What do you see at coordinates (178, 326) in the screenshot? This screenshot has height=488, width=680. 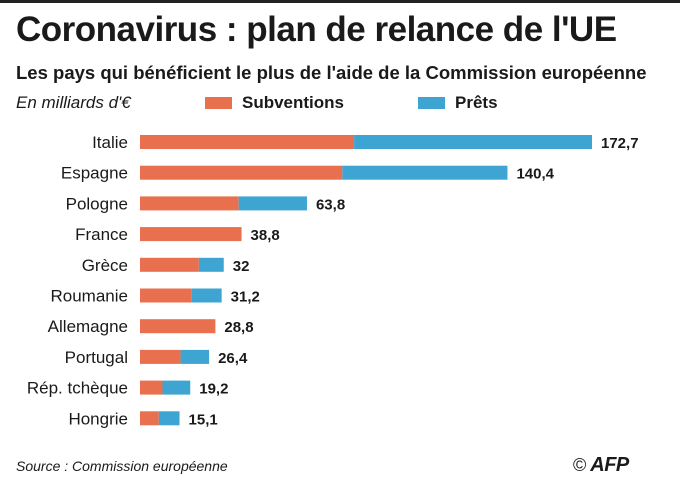 I see `bar-subventions-allemagne` at bounding box center [178, 326].